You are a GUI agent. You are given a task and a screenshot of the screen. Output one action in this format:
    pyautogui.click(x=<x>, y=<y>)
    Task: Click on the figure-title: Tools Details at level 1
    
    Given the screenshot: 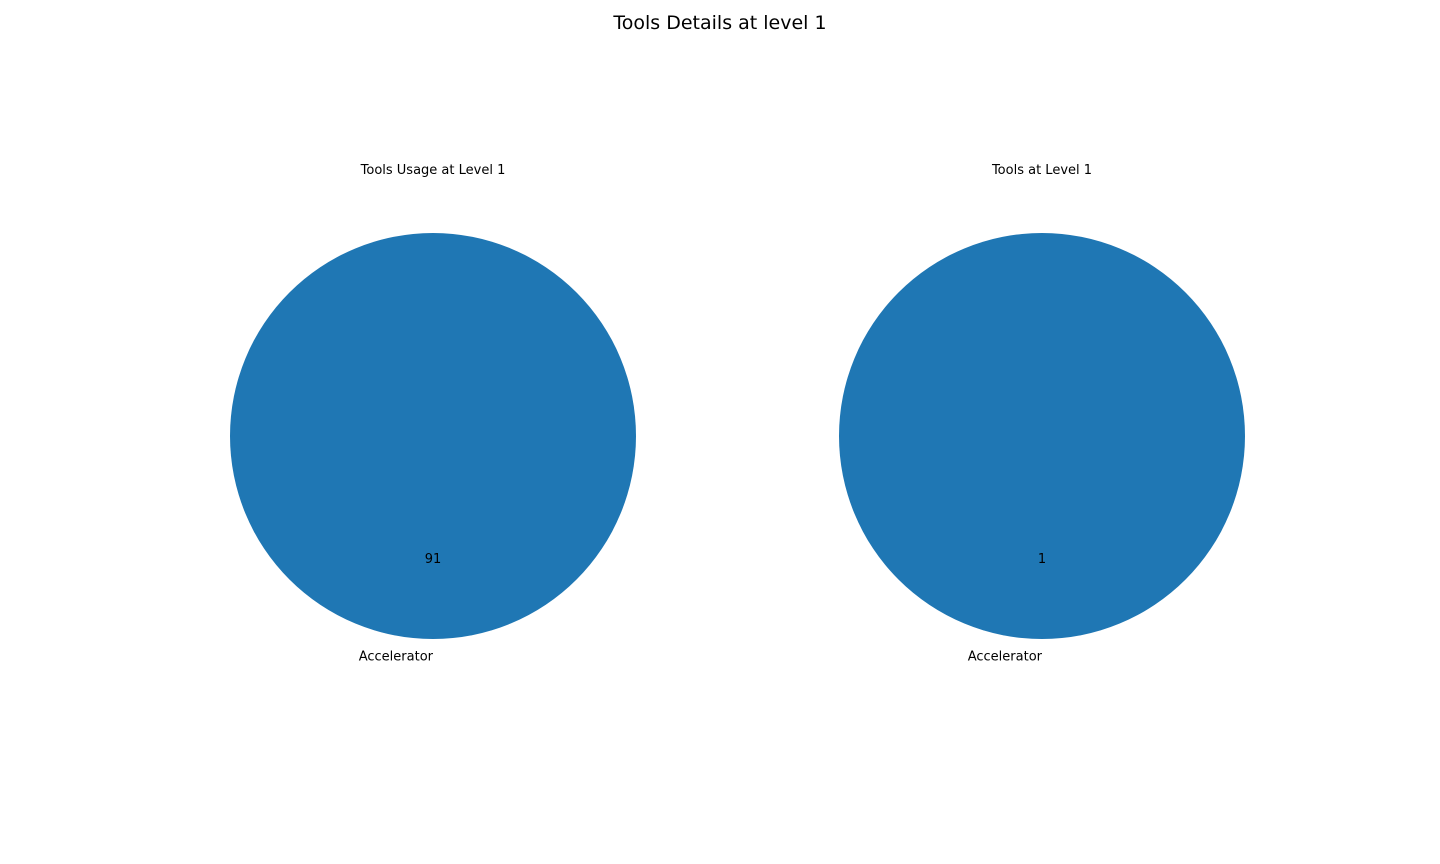 What is the action you would take?
    pyautogui.click(x=720, y=23)
    